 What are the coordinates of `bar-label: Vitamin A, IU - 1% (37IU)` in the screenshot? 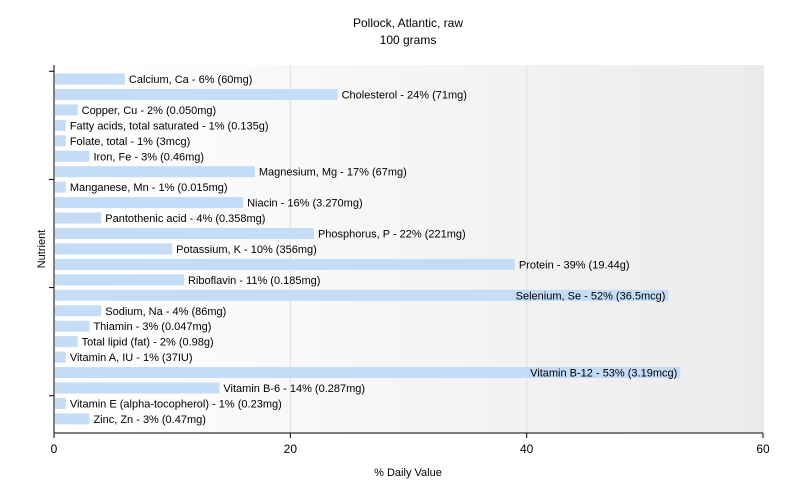 It's located at (131, 358).